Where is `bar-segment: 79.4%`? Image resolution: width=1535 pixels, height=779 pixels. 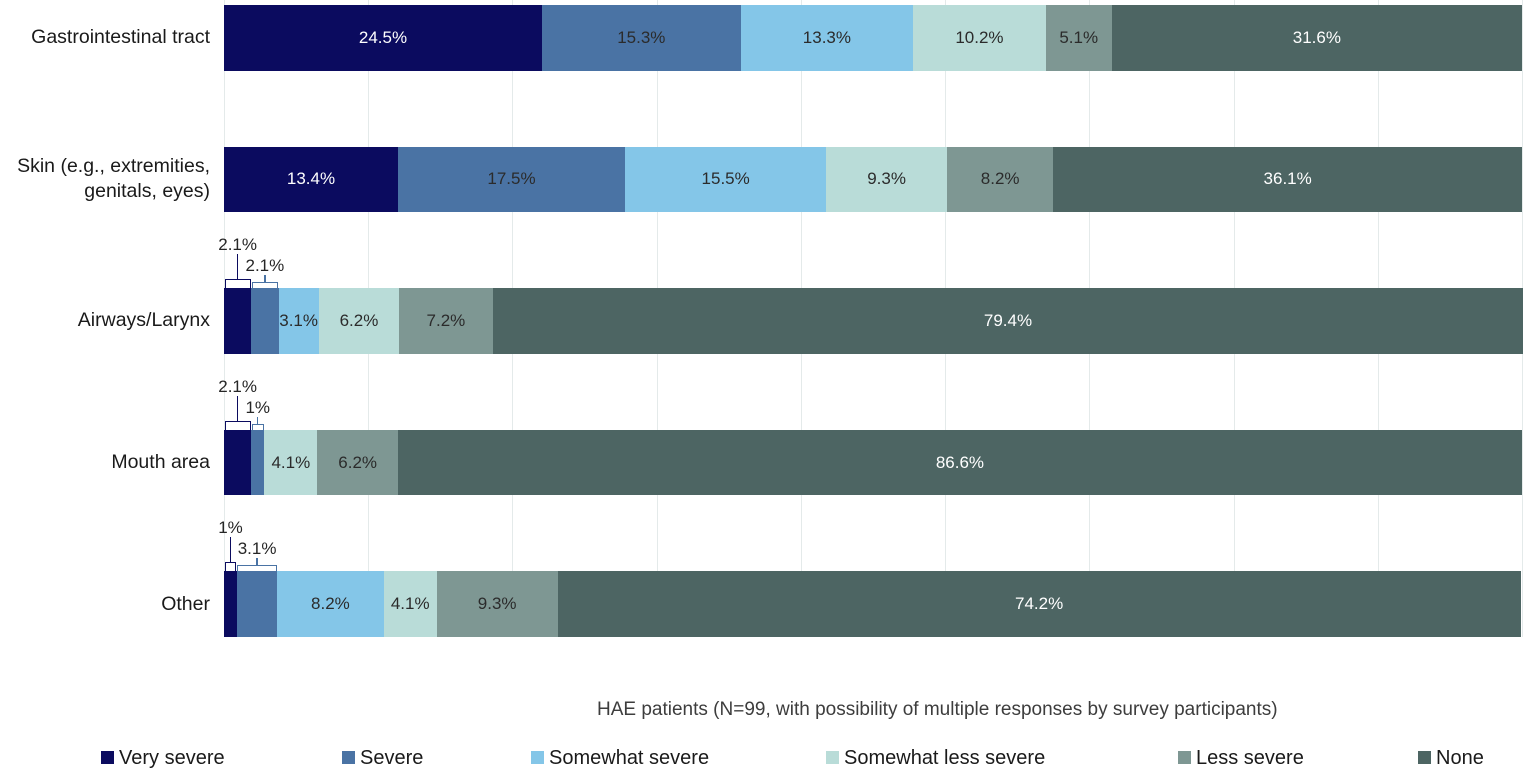
bar-segment: 79.4% is located at coordinates (1008, 321).